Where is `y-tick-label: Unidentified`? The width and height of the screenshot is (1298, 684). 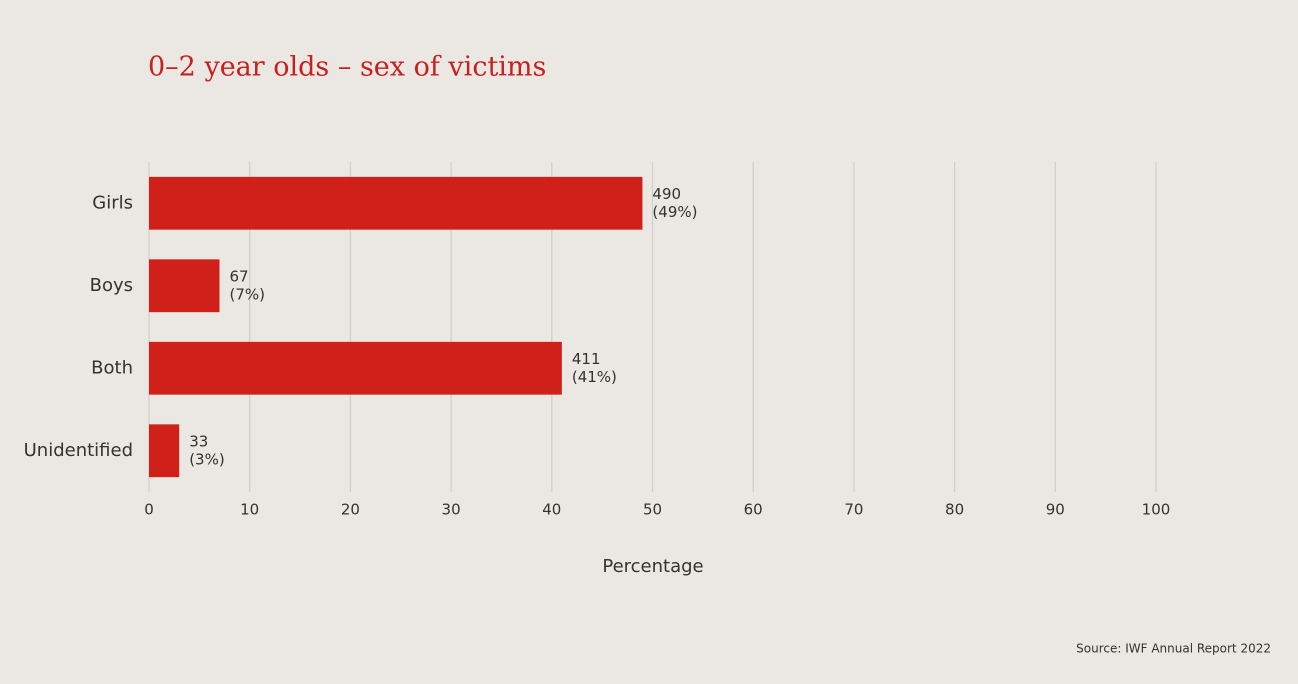
y-tick-label: Unidentified is located at coordinates (78, 450).